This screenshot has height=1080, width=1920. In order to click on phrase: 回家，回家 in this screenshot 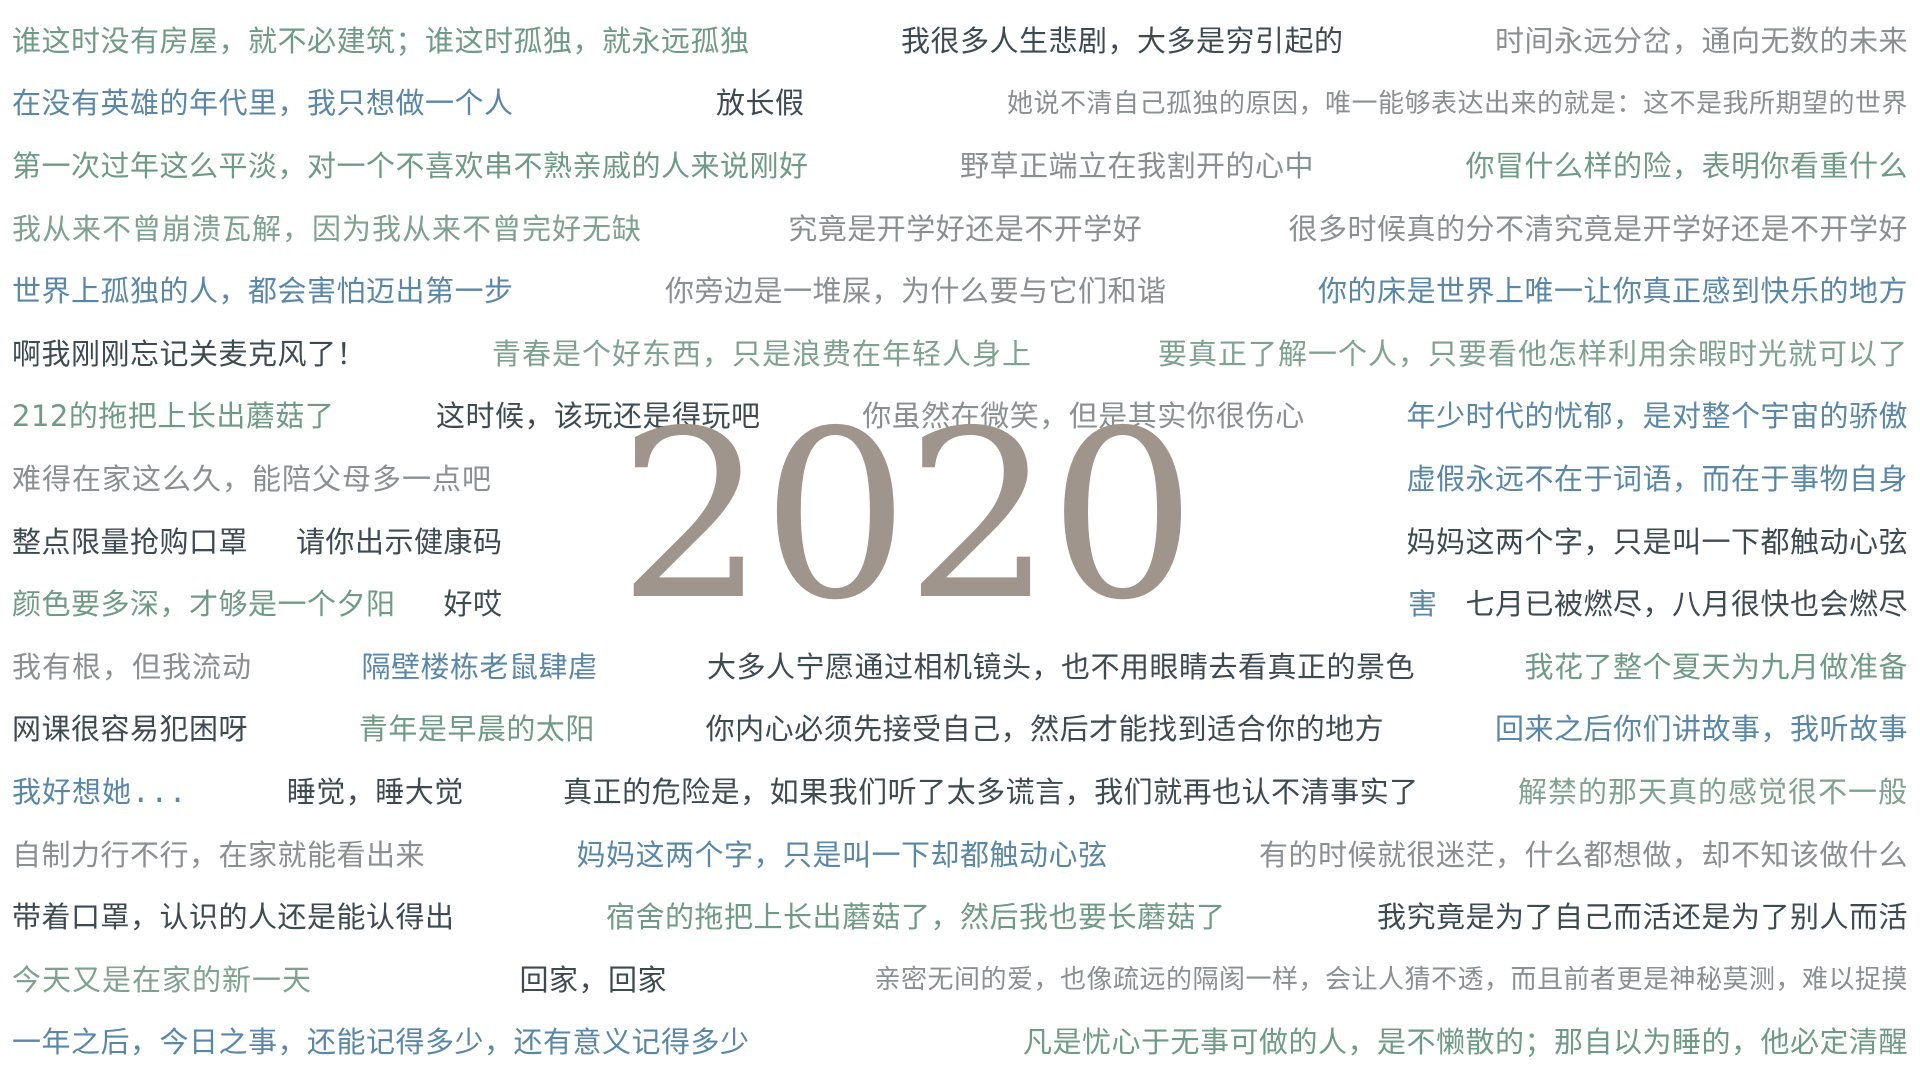, I will do `click(593, 979)`.